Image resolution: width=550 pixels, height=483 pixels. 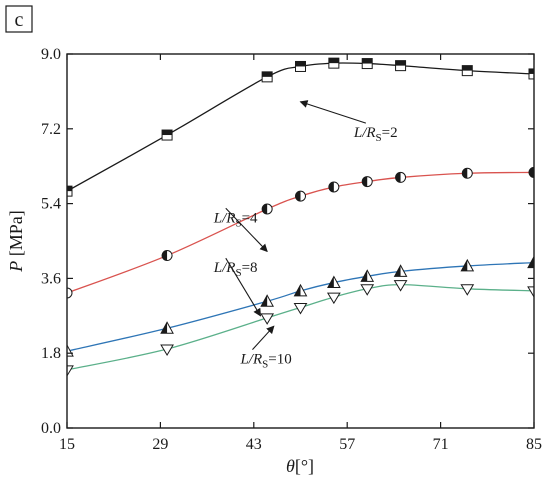 I want to click on x-tick-label: 57, so click(x=347, y=444).